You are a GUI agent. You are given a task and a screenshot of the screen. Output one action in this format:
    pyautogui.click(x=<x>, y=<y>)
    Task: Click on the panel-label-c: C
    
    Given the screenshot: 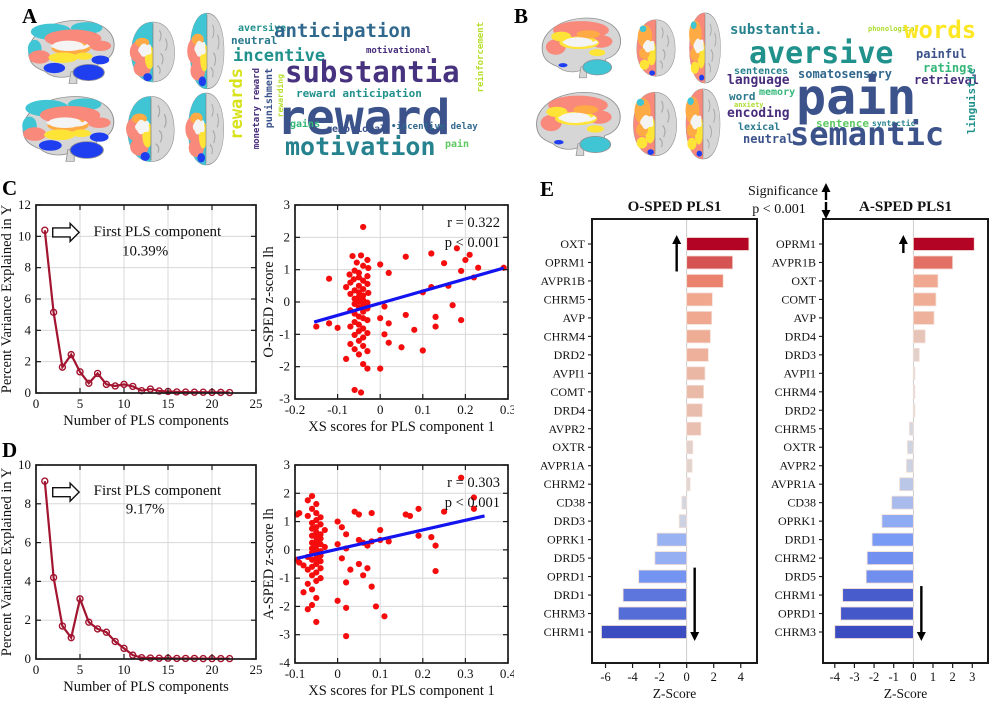 What is the action you would take?
    pyautogui.click(x=10, y=188)
    